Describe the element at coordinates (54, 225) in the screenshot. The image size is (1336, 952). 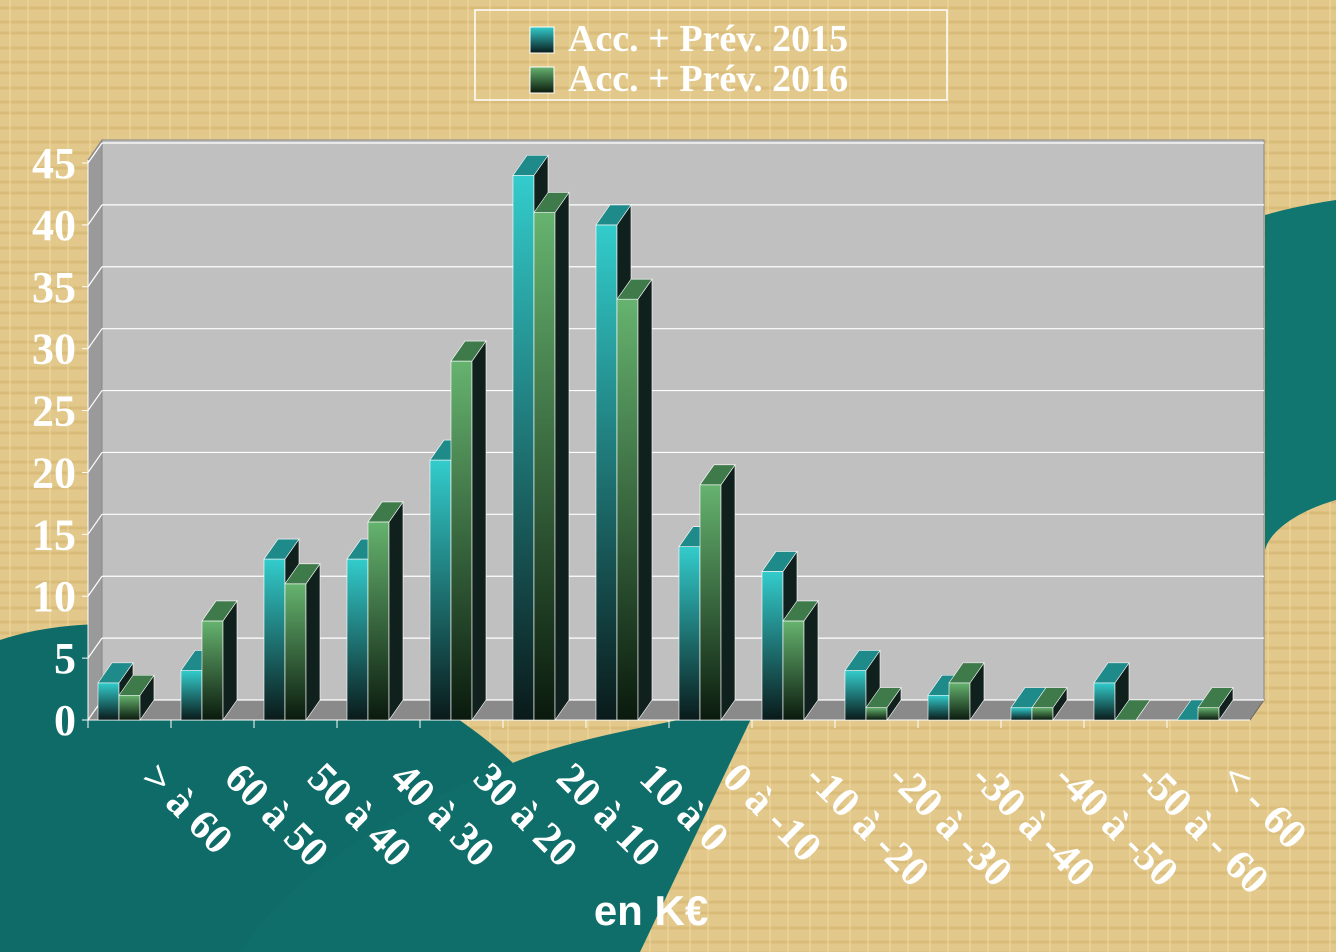
I see `y-tick-label: 40` at that location.